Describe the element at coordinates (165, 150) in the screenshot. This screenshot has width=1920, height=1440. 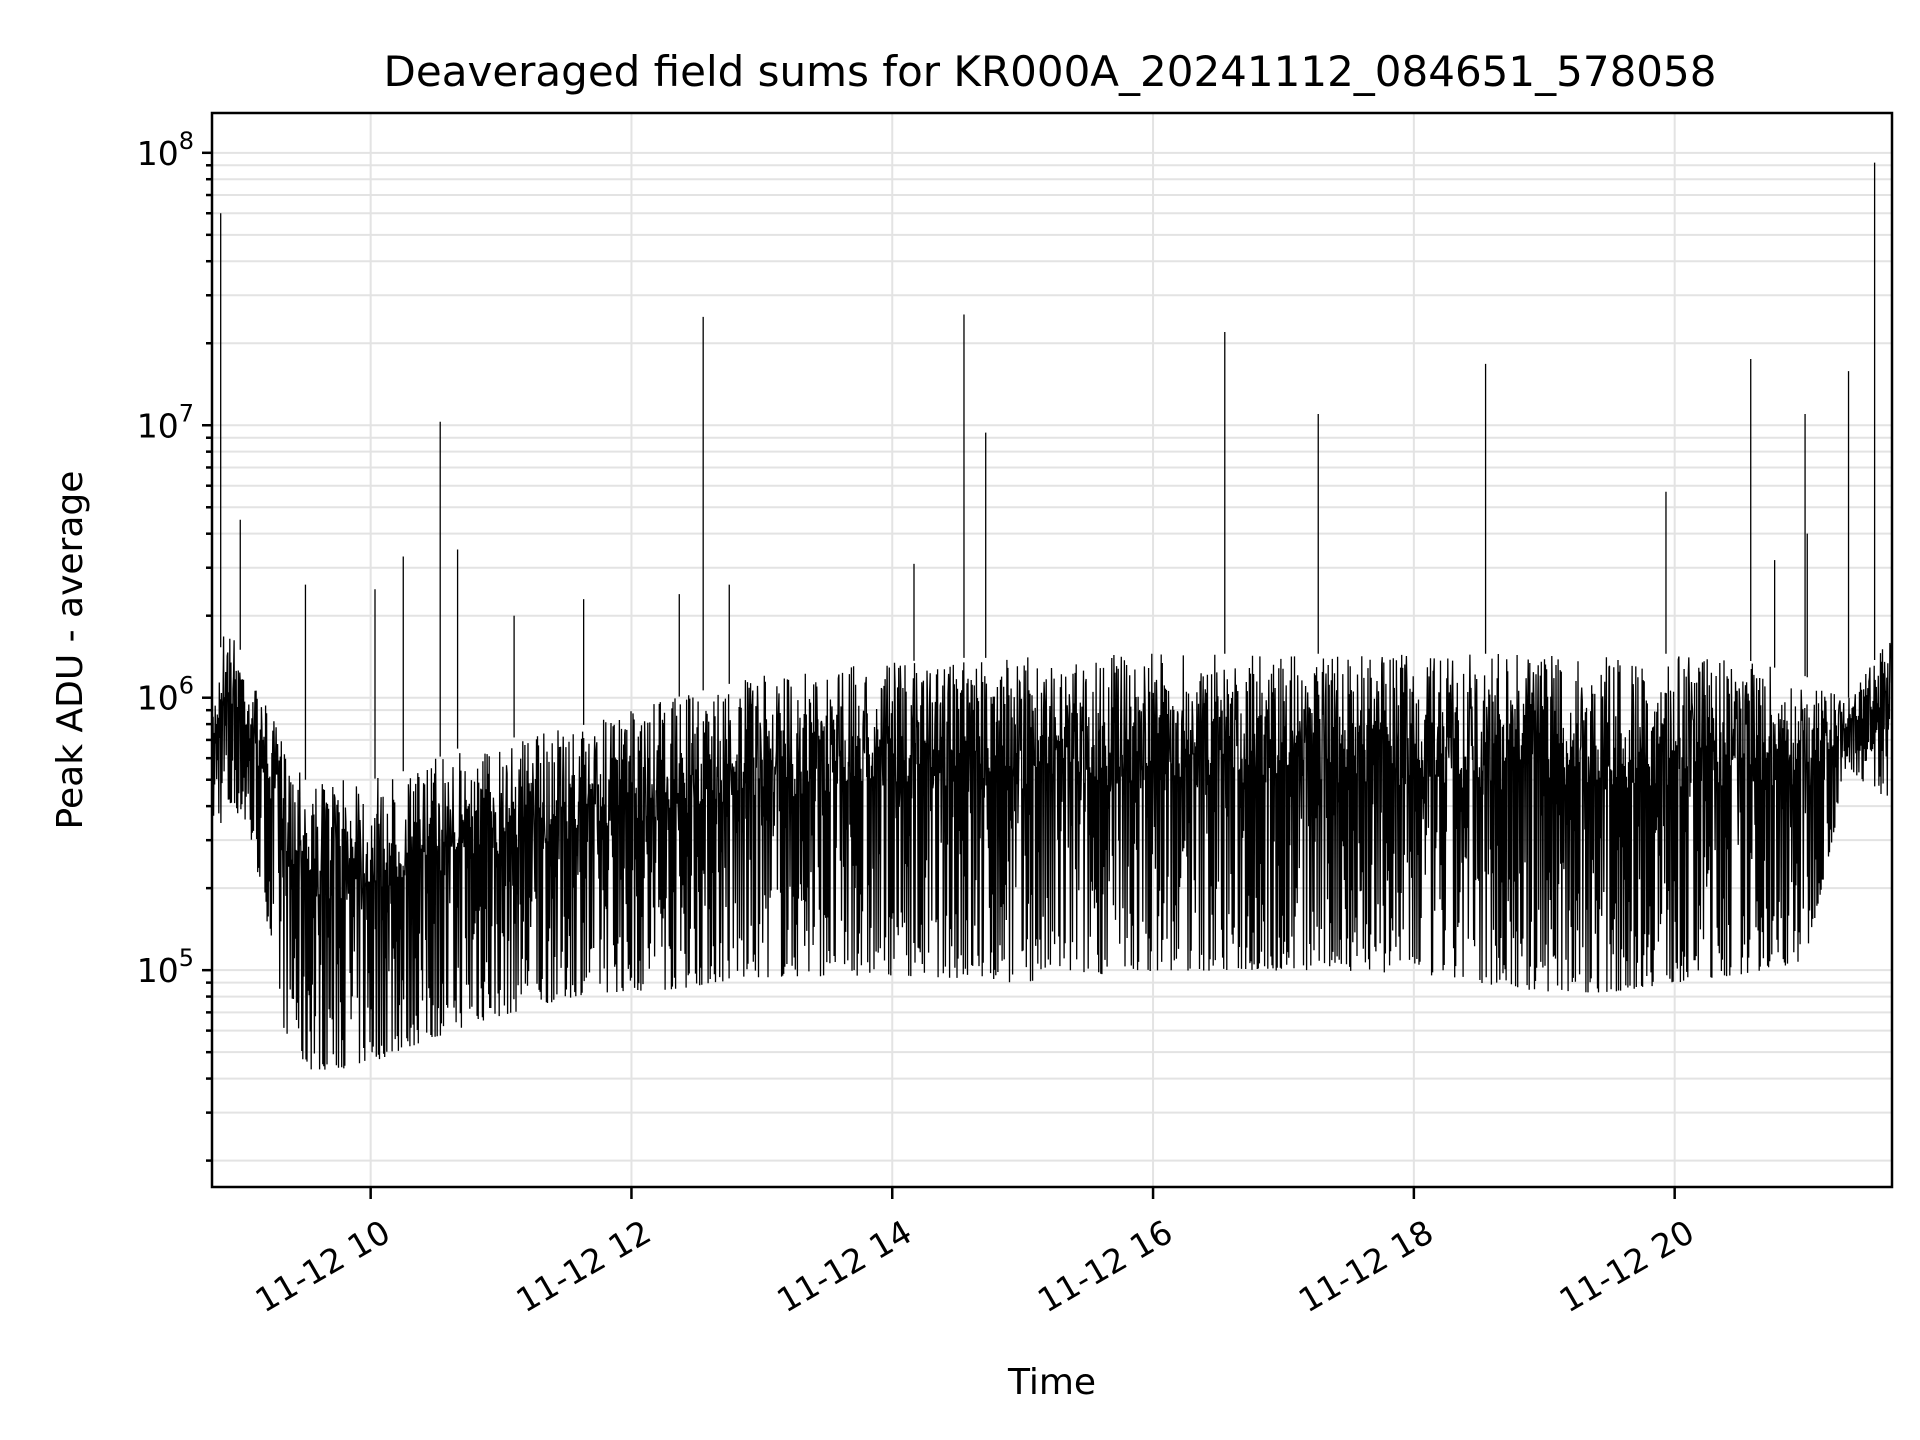
I see `y-tick-label: 10⁸` at that location.